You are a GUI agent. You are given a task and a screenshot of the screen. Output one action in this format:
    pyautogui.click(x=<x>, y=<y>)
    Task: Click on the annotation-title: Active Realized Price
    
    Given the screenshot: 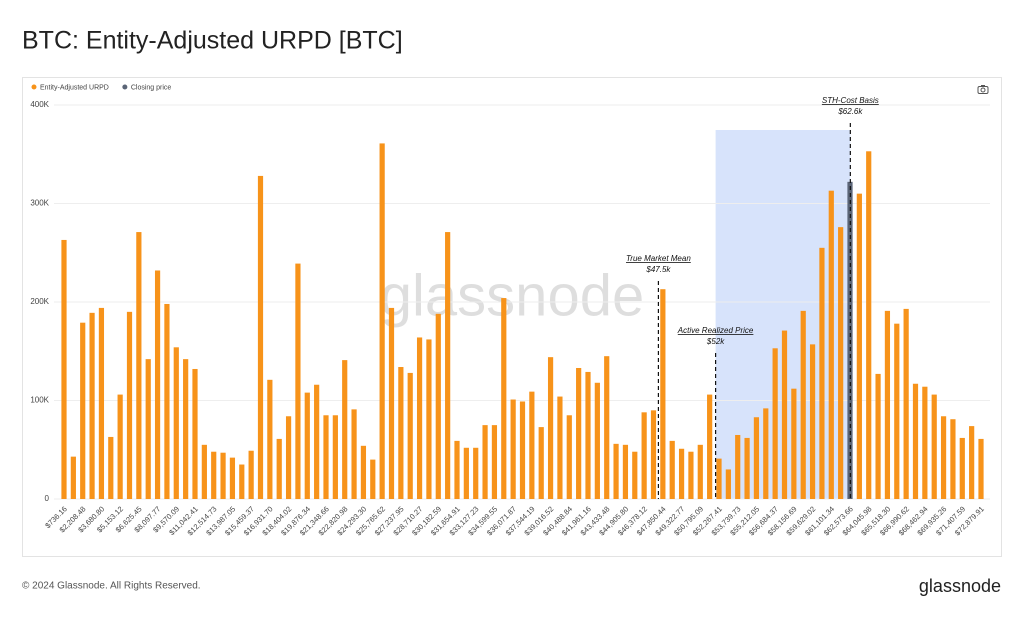 What is the action you would take?
    pyautogui.click(x=715, y=330)
    